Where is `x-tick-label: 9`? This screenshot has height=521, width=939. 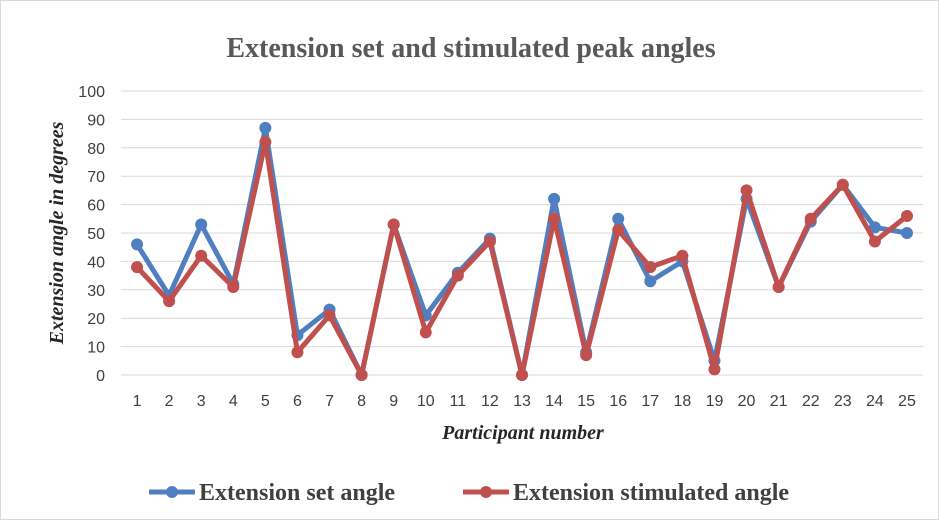 x-tick-label: 9 is located at coordinates (393, 401).